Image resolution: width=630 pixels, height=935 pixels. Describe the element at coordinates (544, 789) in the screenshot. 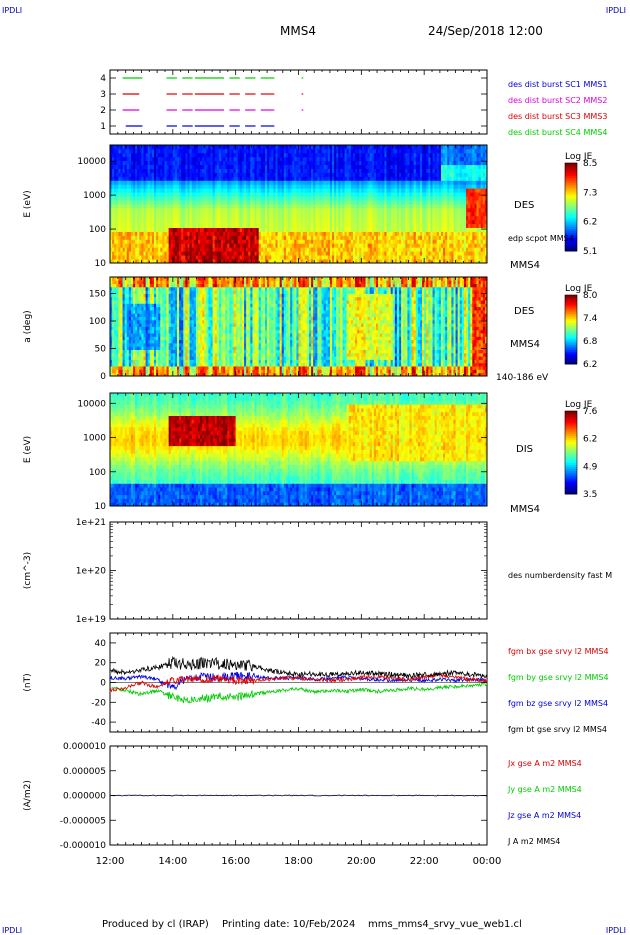

I see `current-density-legend-1: Jy gse A m2 MMS4` at that location.